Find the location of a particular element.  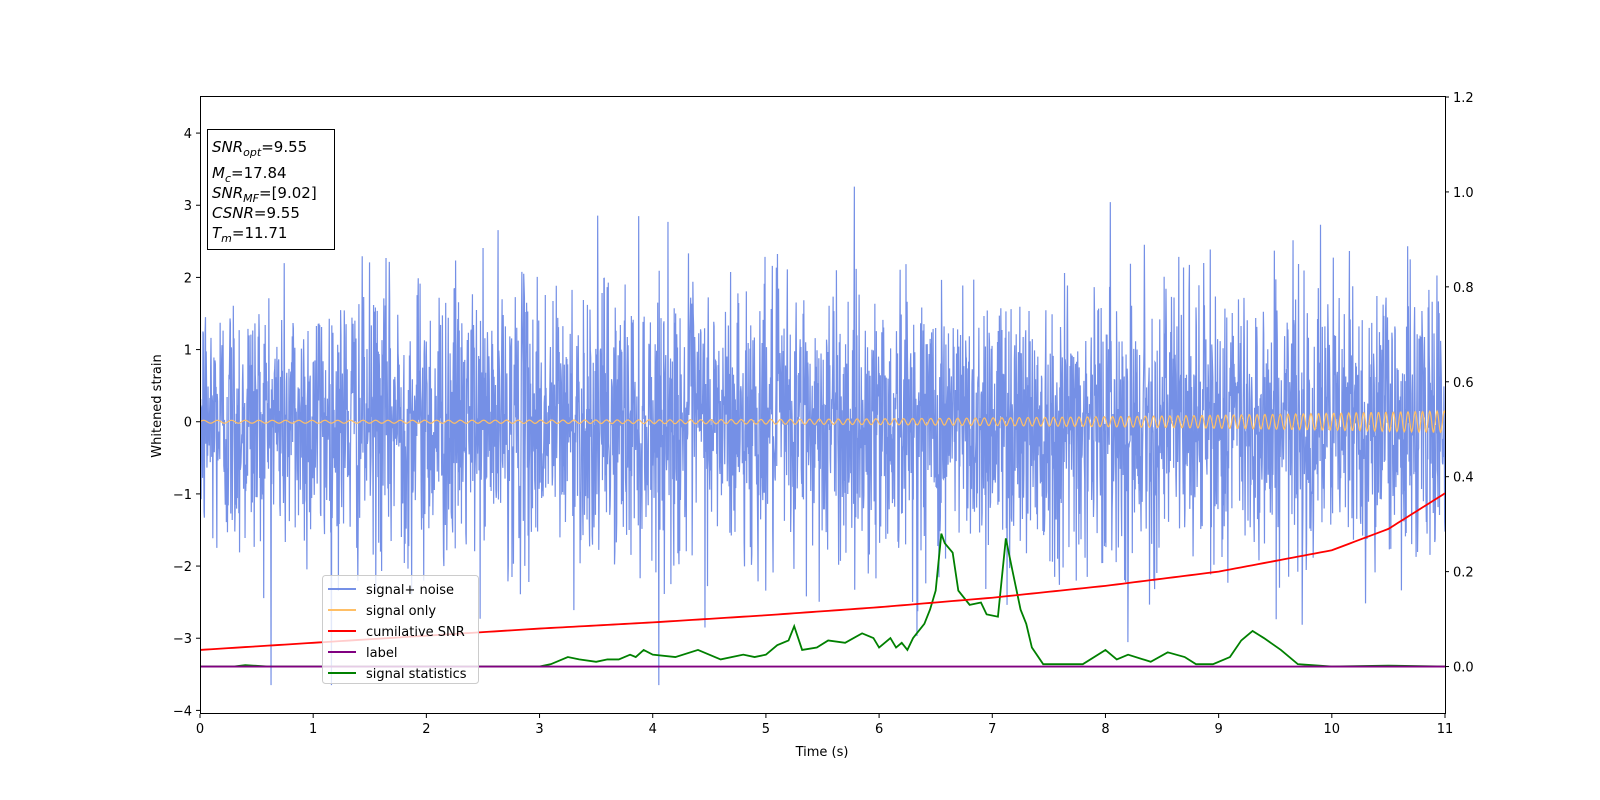

x-tick-label: 4 is located at coordinates (653, 729).